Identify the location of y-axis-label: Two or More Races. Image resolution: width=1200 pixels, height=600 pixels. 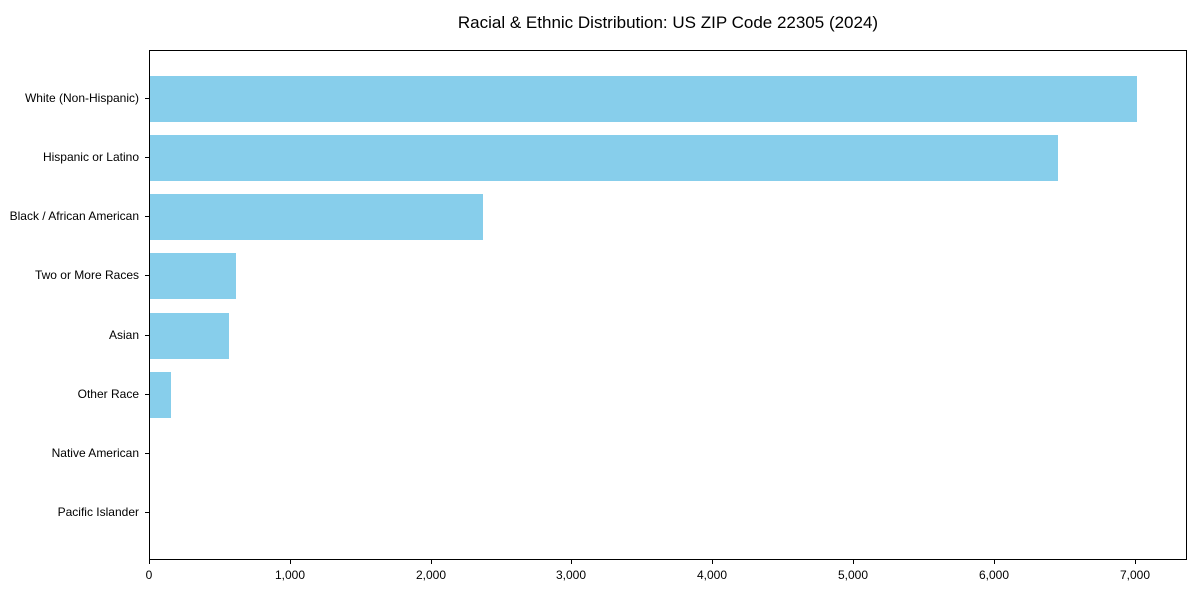
(86, 275).